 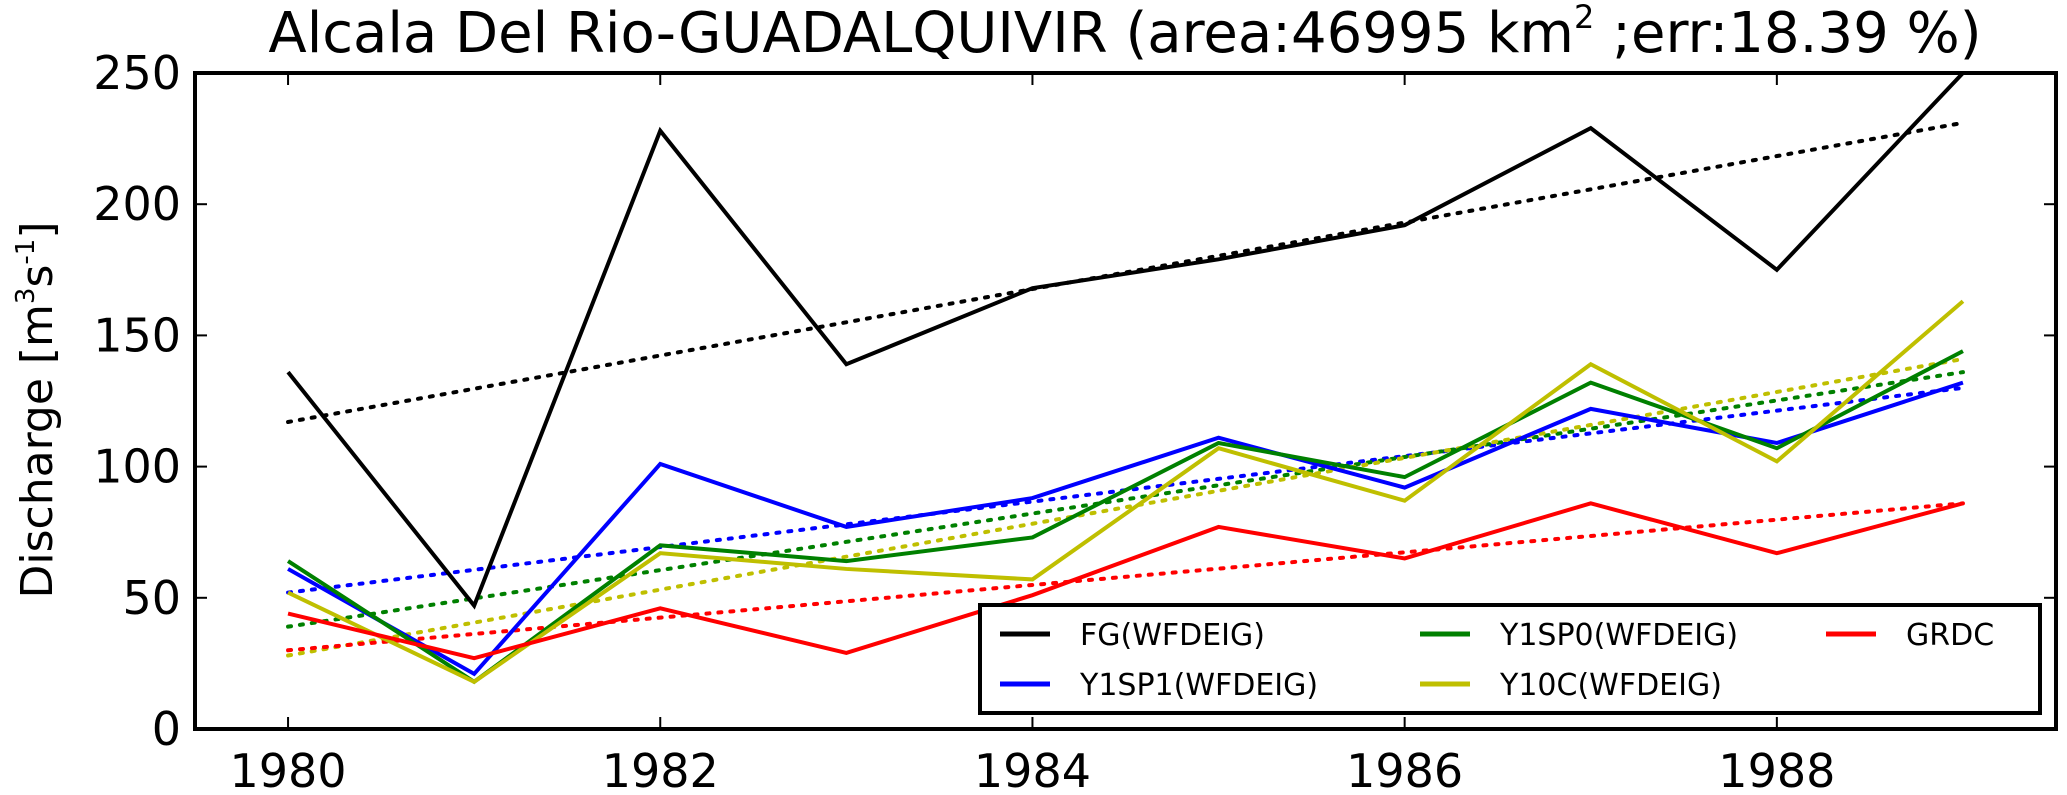 I want to click on legend-label-4: GRDC, so click(x=1950, y=635).